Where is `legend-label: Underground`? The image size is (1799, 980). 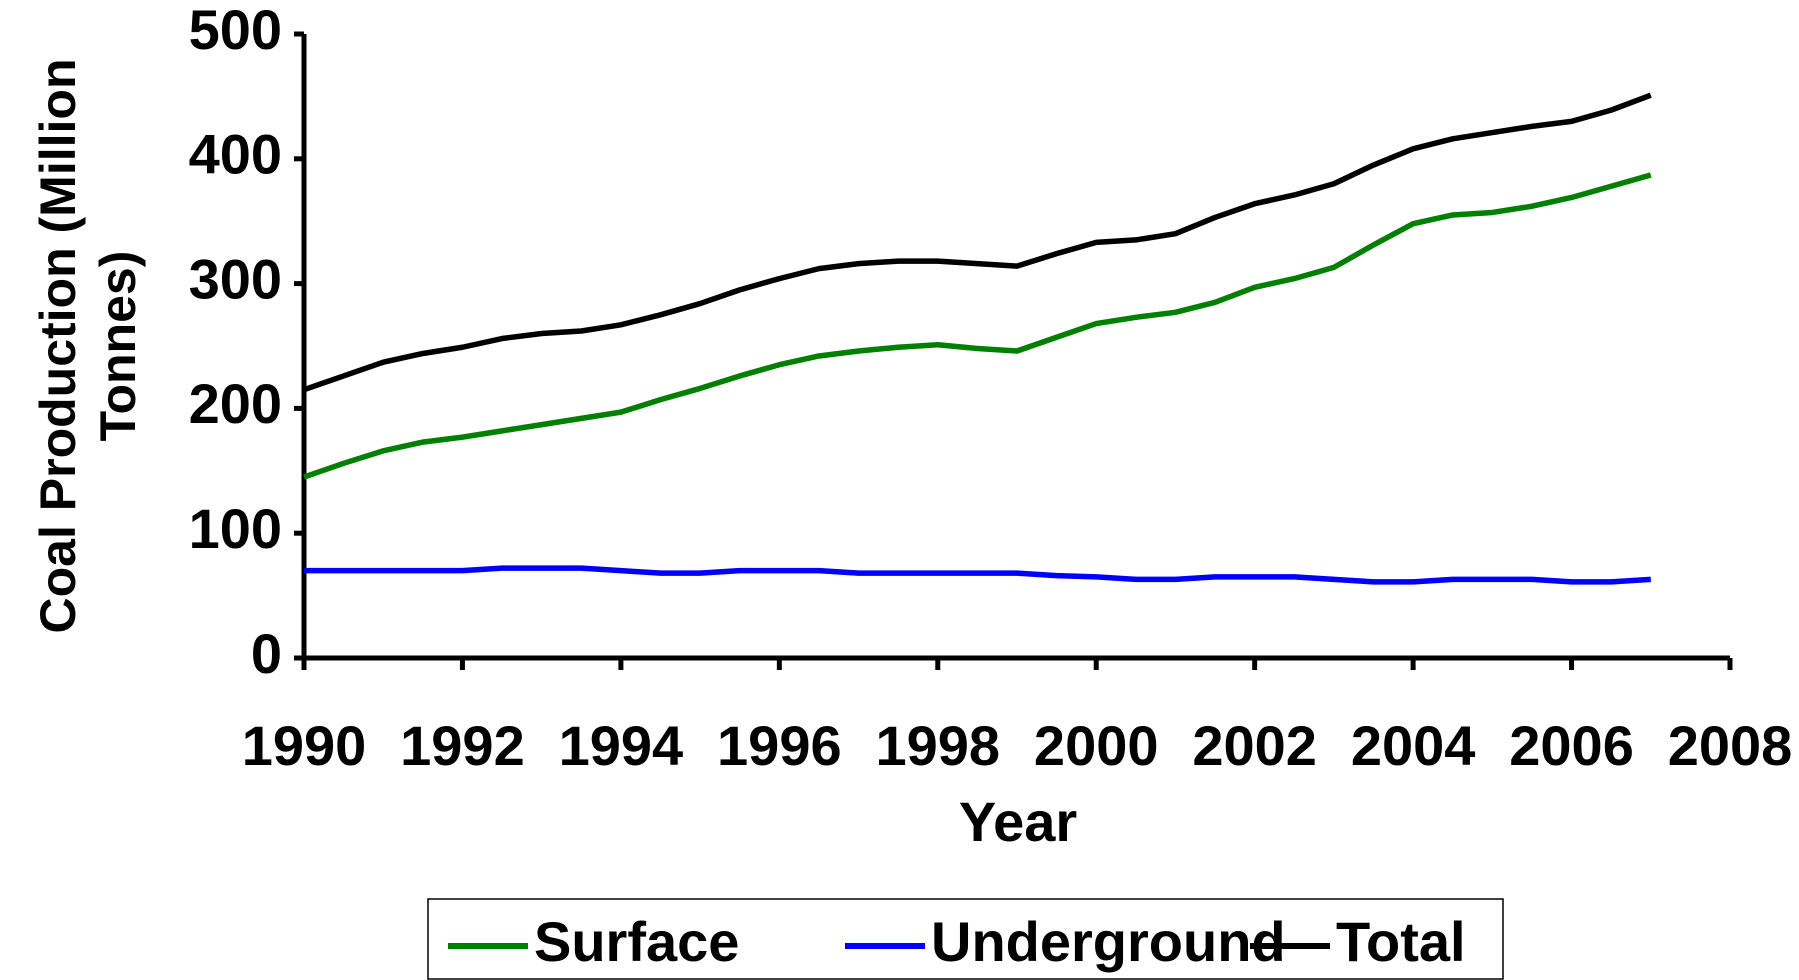
legend-label: Underground is located at coordinates (1108, 941).